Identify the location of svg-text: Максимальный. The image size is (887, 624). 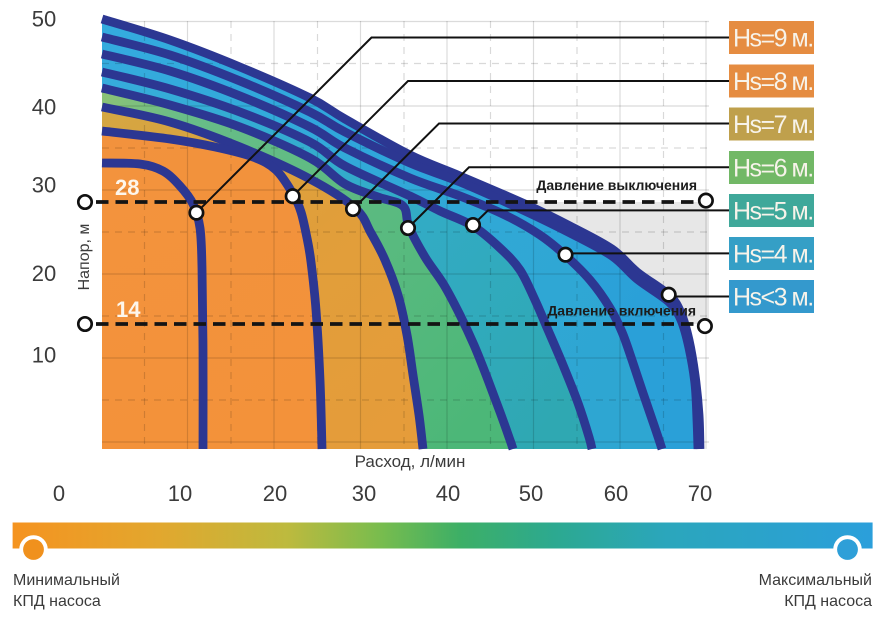
(815, 580).